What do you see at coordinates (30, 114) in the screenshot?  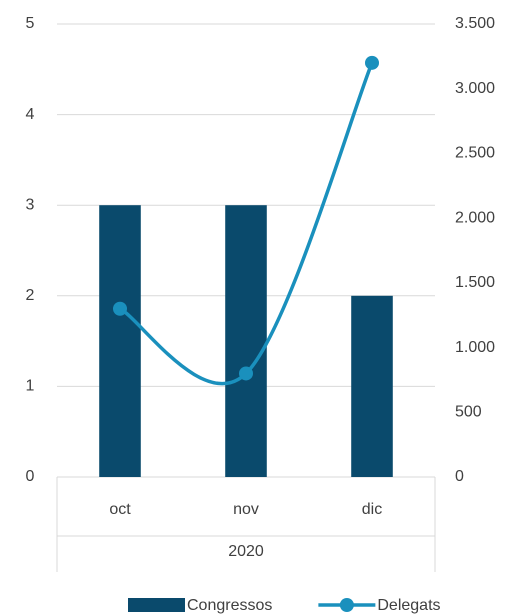 I see `y-tick-label: 4` at bounding box center [30, 114].